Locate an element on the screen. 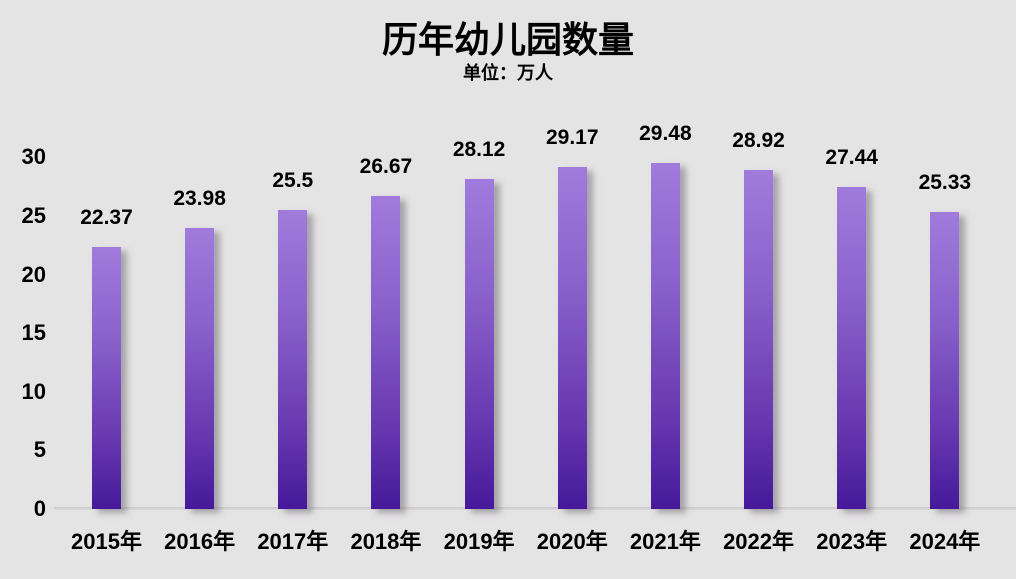 The image size is (1016, 579). bar-value-label: 29.17 is located at coordinates (572, 138).